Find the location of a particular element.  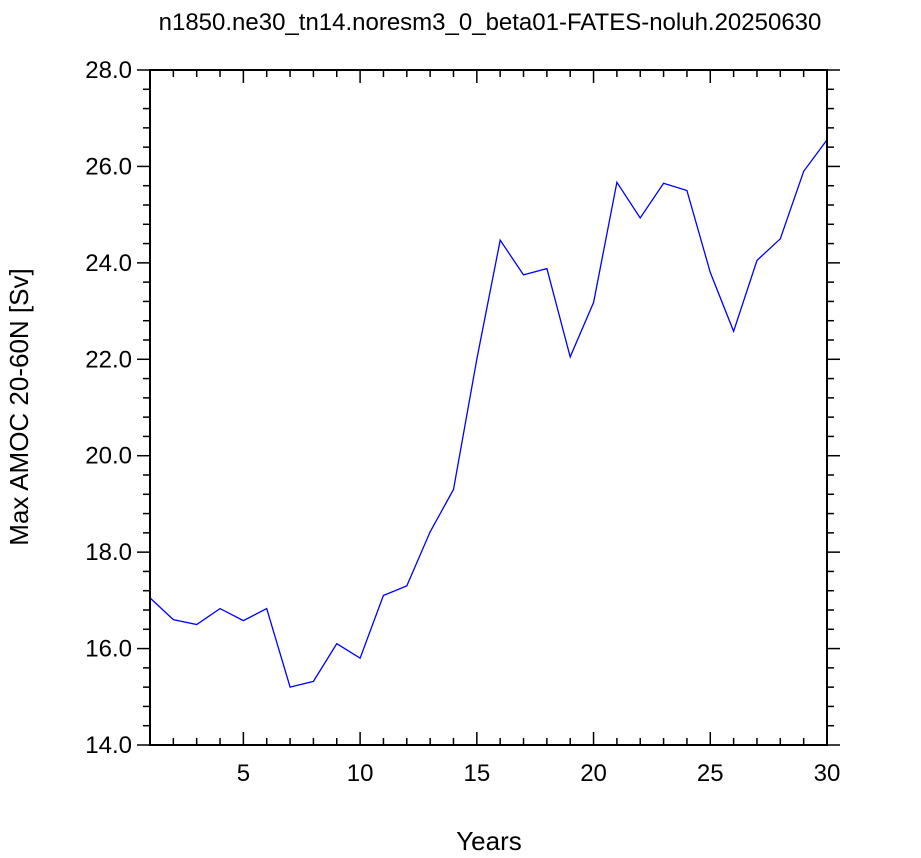

y-tick-label: 28.0 is located at coordinates (108, 70).